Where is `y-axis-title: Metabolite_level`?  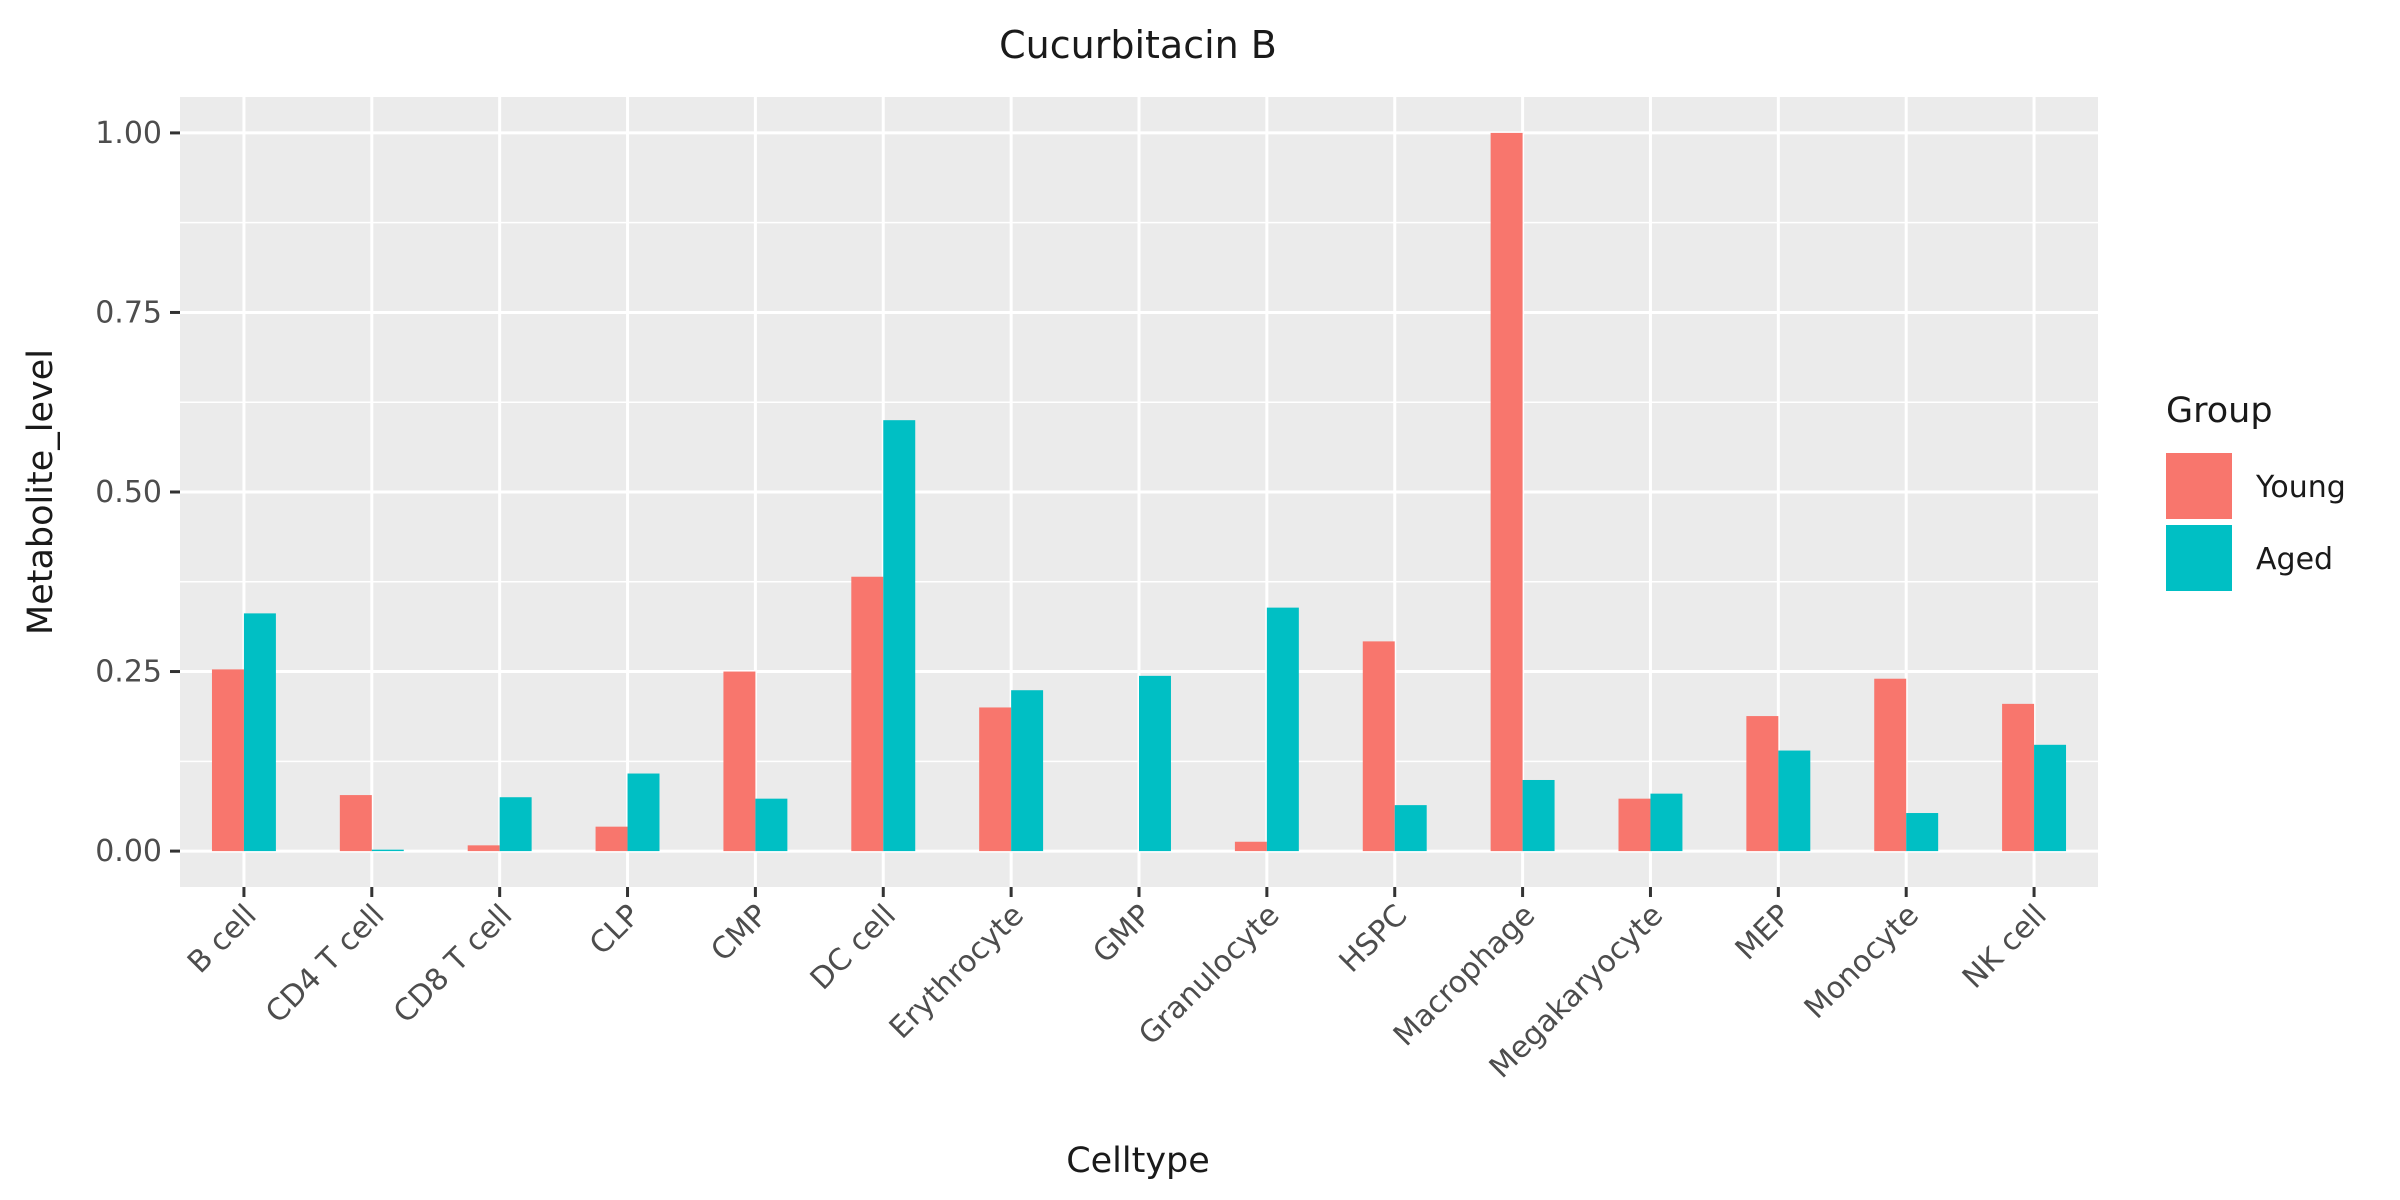 y-axis-title: Metabolite_level is located at coordinates (41, 492).